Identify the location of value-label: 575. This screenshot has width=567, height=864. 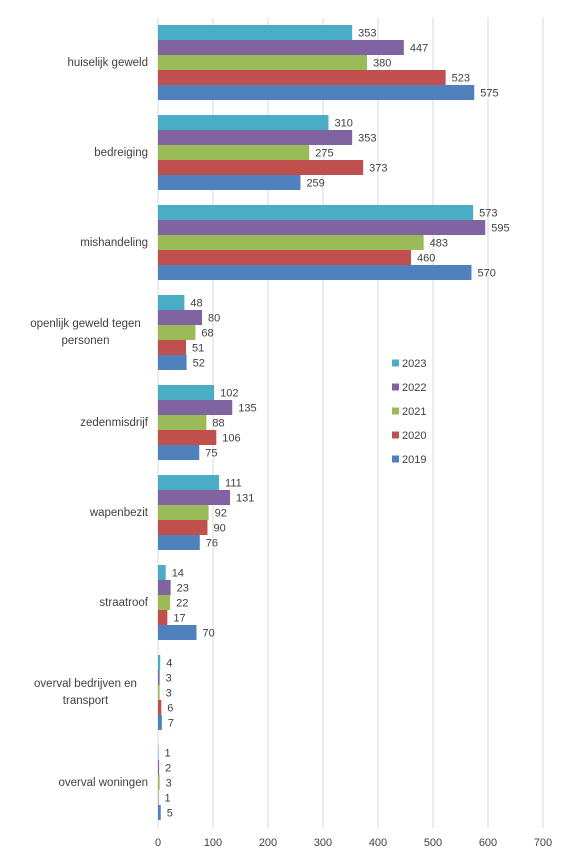
(489, 93).